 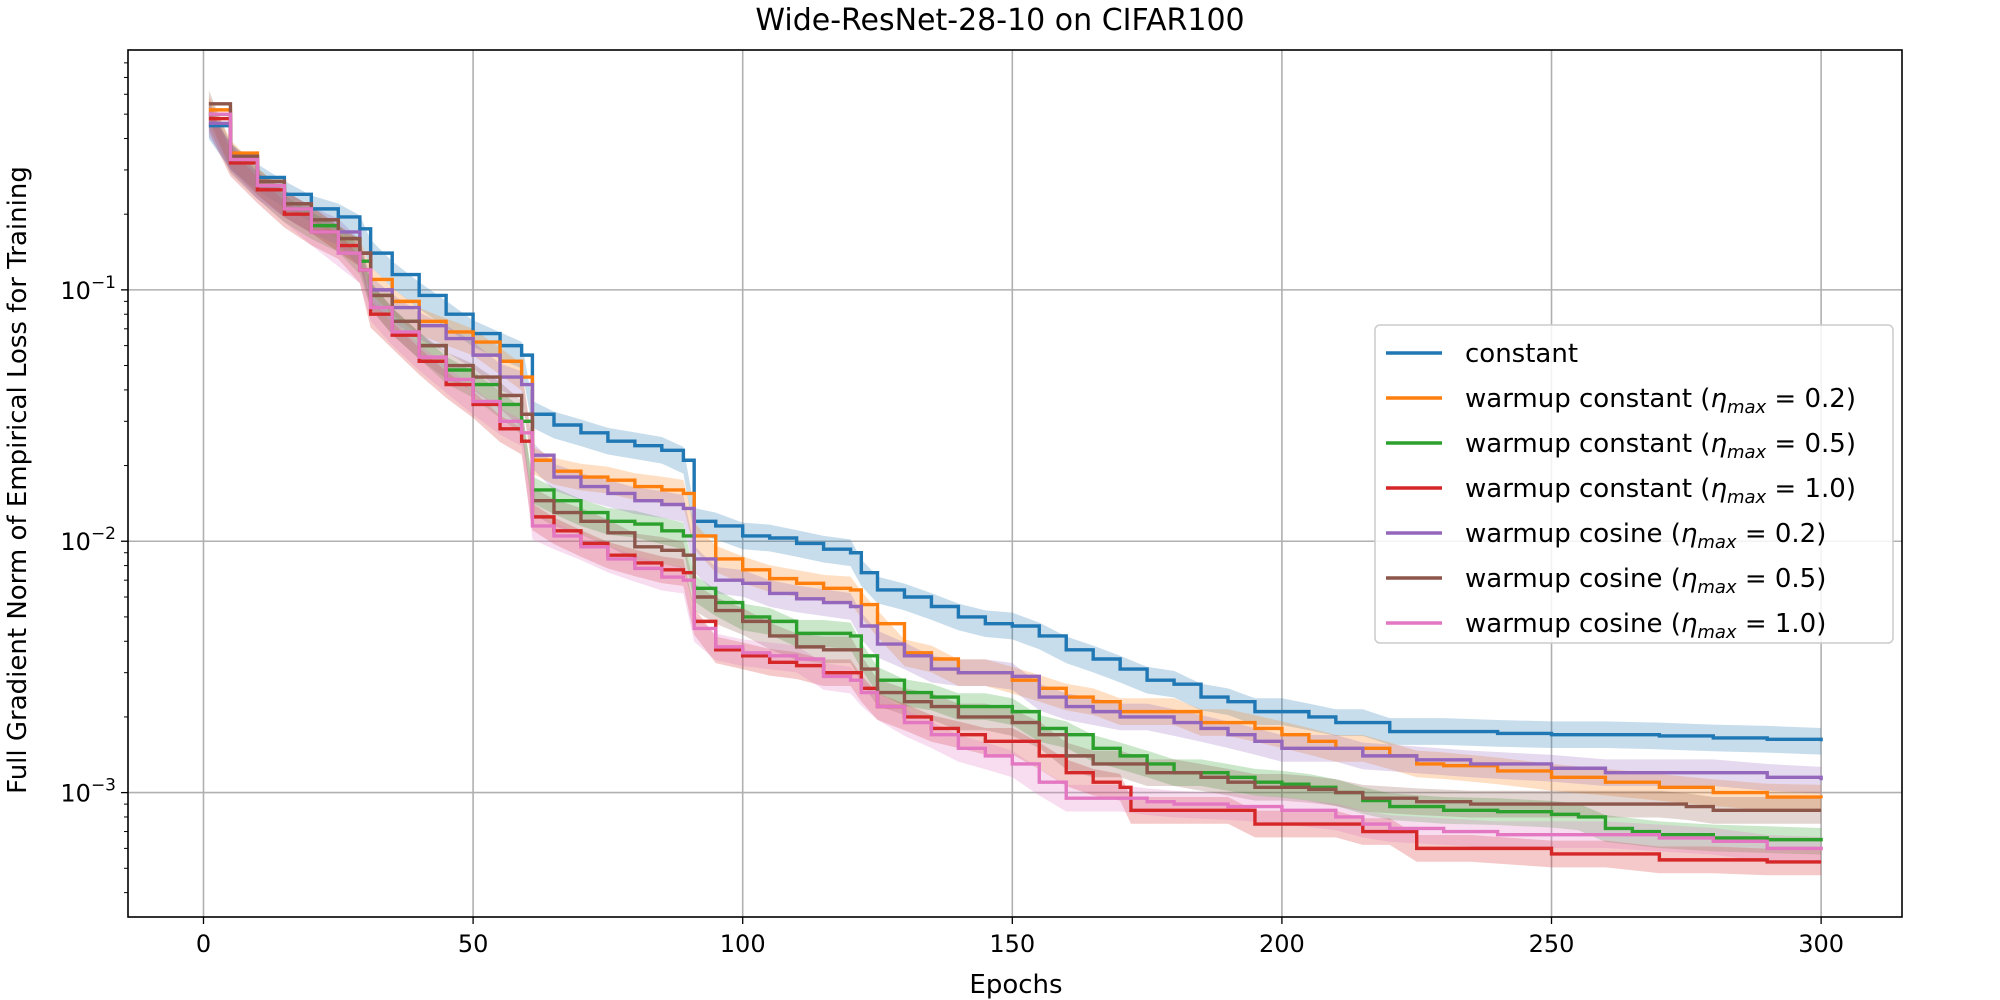 I want to click on x-tick-label: 150, so click(x=1012, y=944).